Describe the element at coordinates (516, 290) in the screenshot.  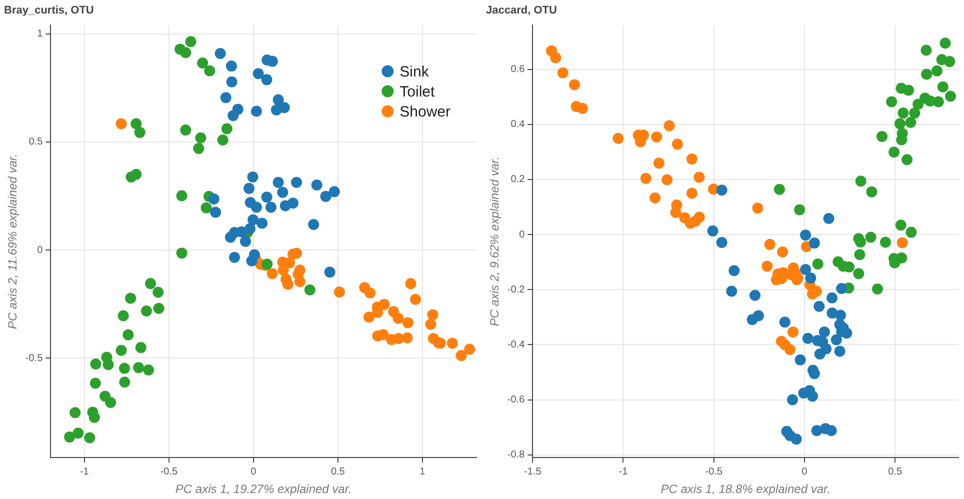
I see `y-tick-label: -0.2` at that location.